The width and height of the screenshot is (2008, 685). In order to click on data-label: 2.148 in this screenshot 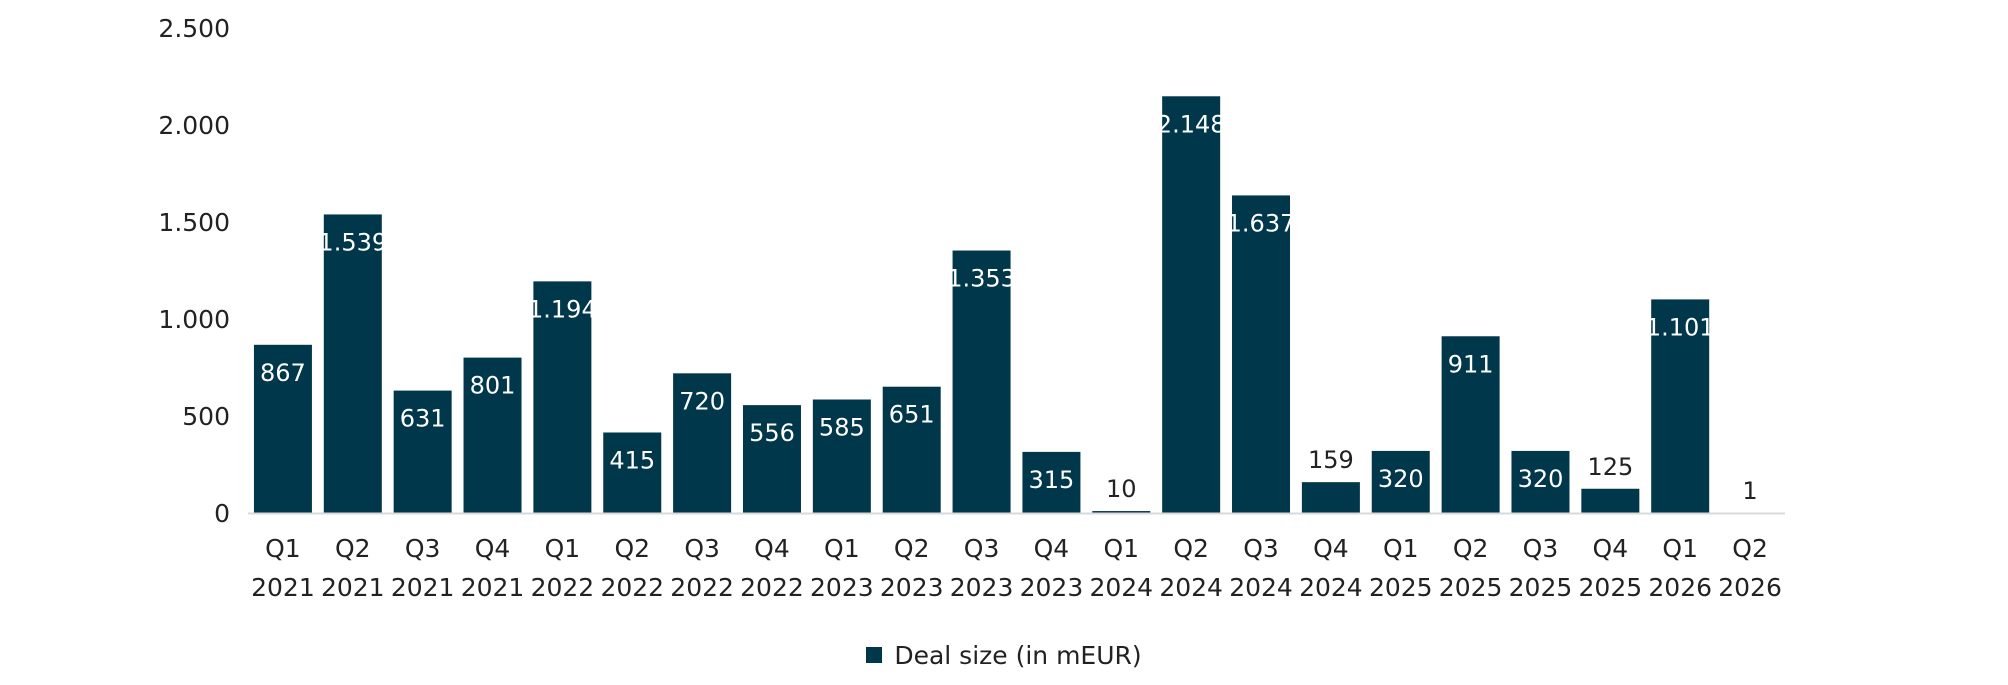, I will do `click(1191, 124)`.